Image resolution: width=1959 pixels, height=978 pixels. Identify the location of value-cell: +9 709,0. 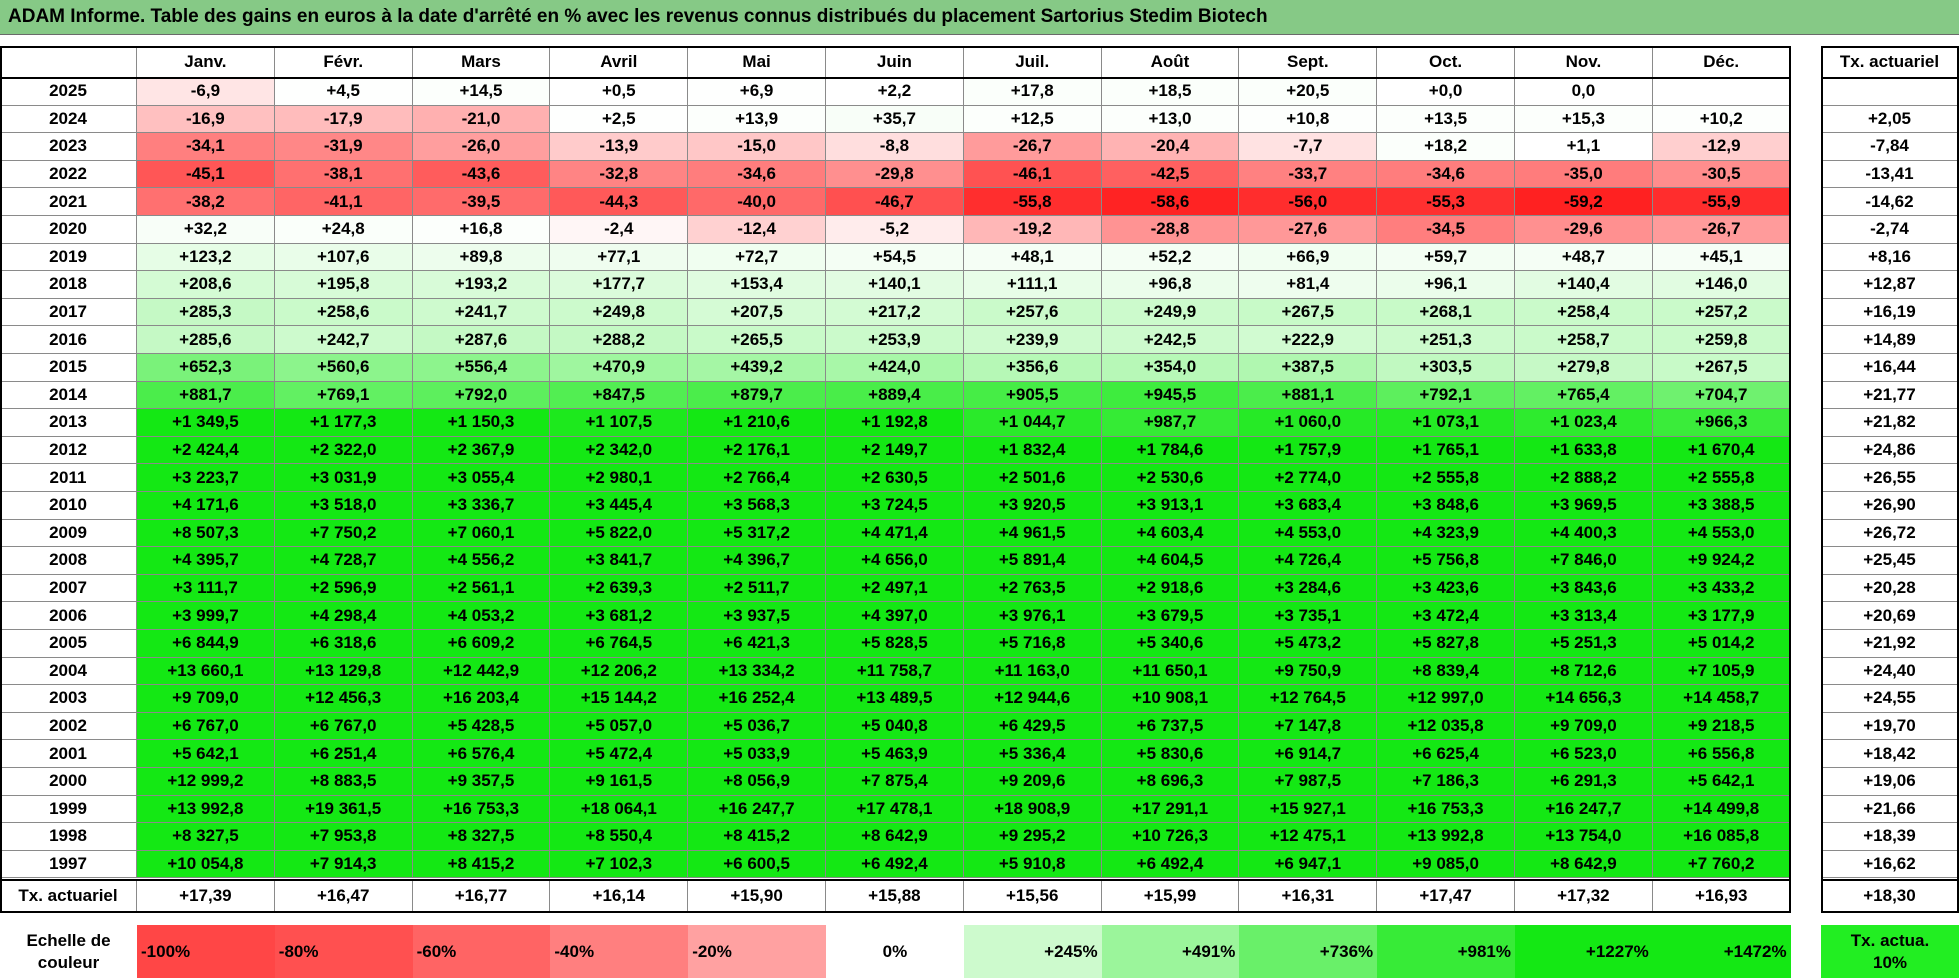
(206, 699).